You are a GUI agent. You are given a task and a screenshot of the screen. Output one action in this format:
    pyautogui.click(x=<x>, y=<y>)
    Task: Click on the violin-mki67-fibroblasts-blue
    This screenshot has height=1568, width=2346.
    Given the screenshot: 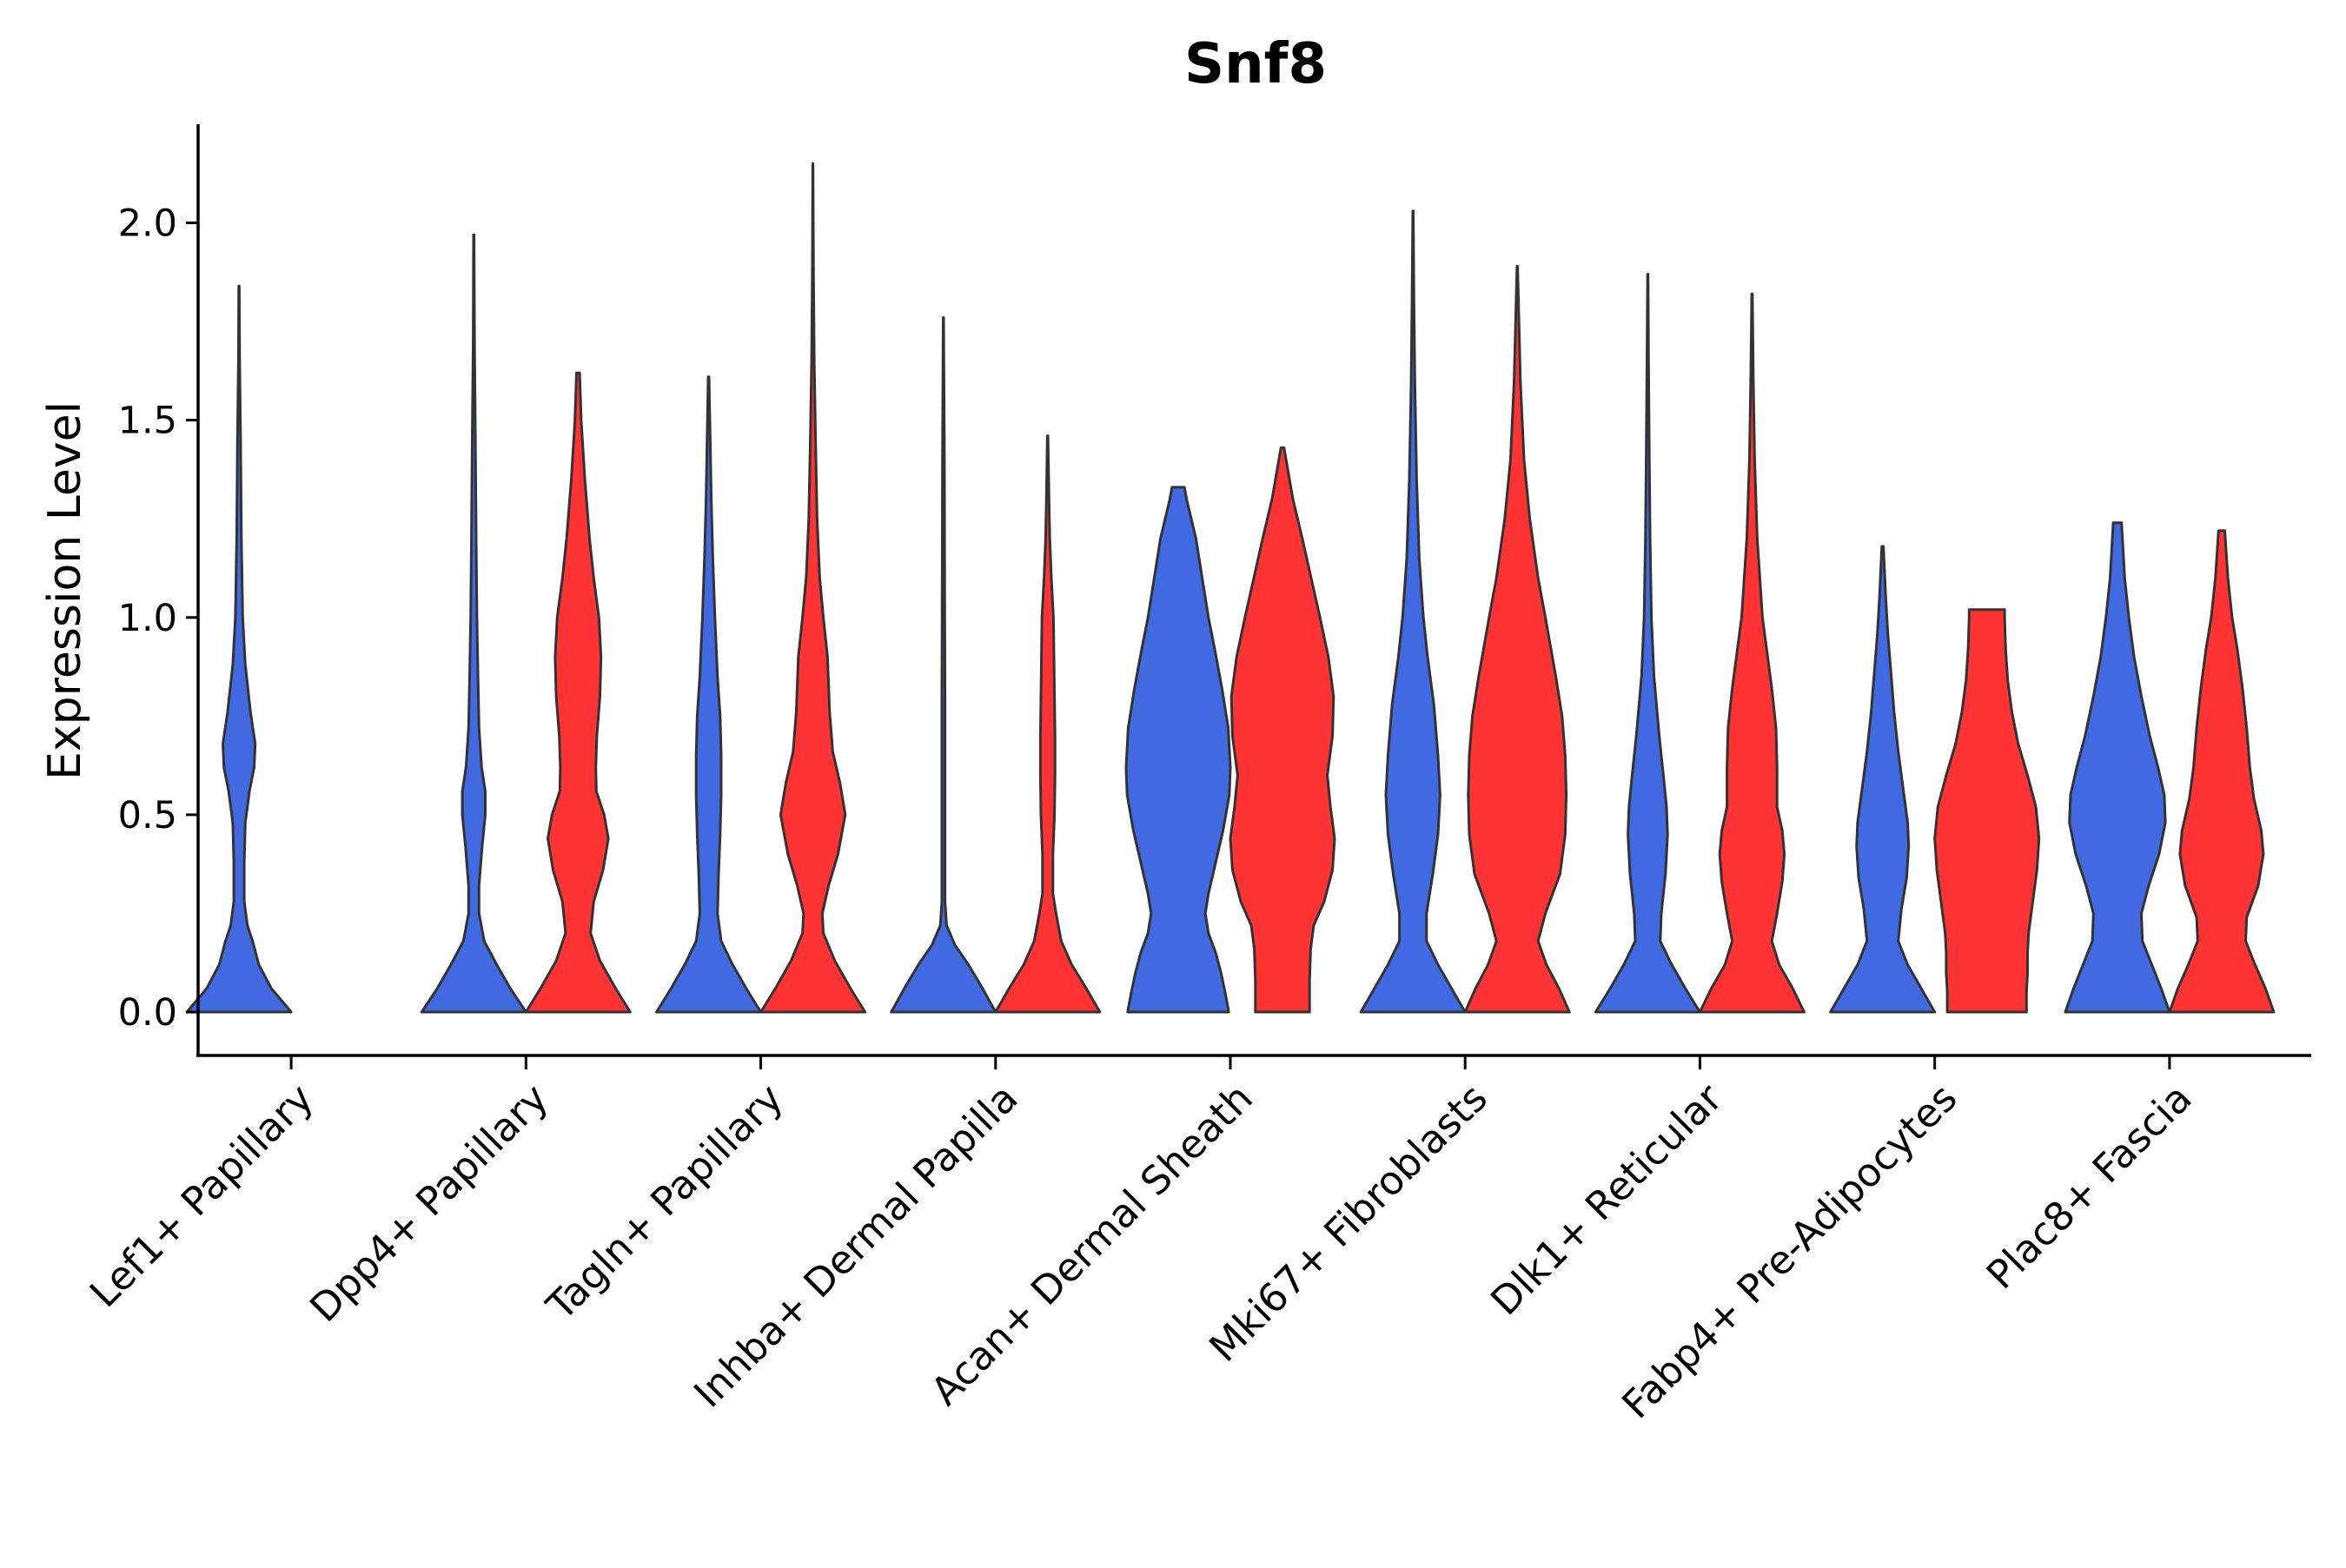 What is the action you would take?
    pyautogui.click(x=1413, y=611)
    